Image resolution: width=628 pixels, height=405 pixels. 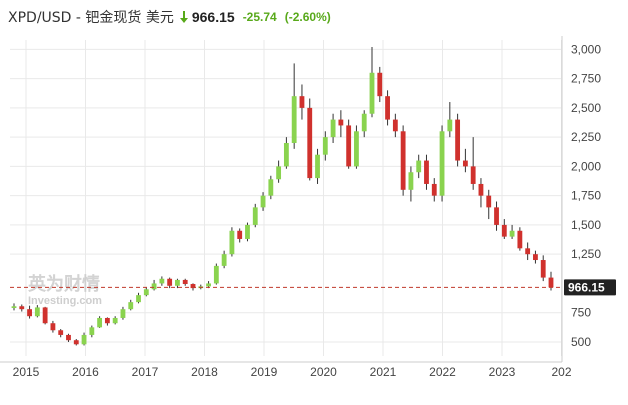 I want to click on y-tick-label: 1,250, so click(x=586, y=254).